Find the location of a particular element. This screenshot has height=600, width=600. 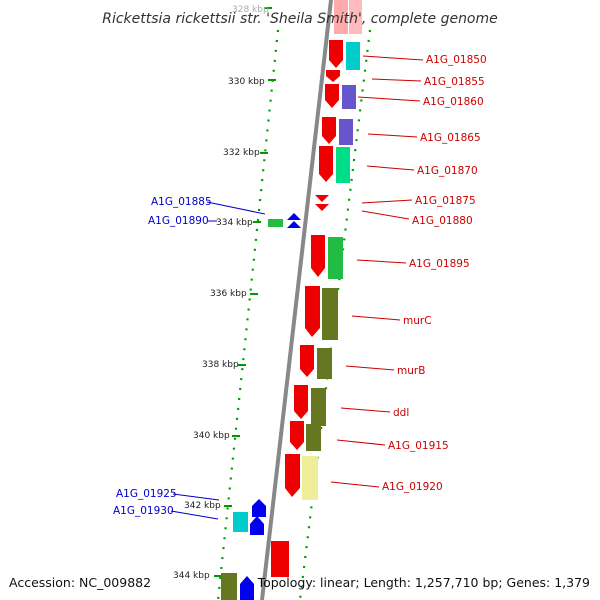

forward-genes is located at coordinates (316, 288).